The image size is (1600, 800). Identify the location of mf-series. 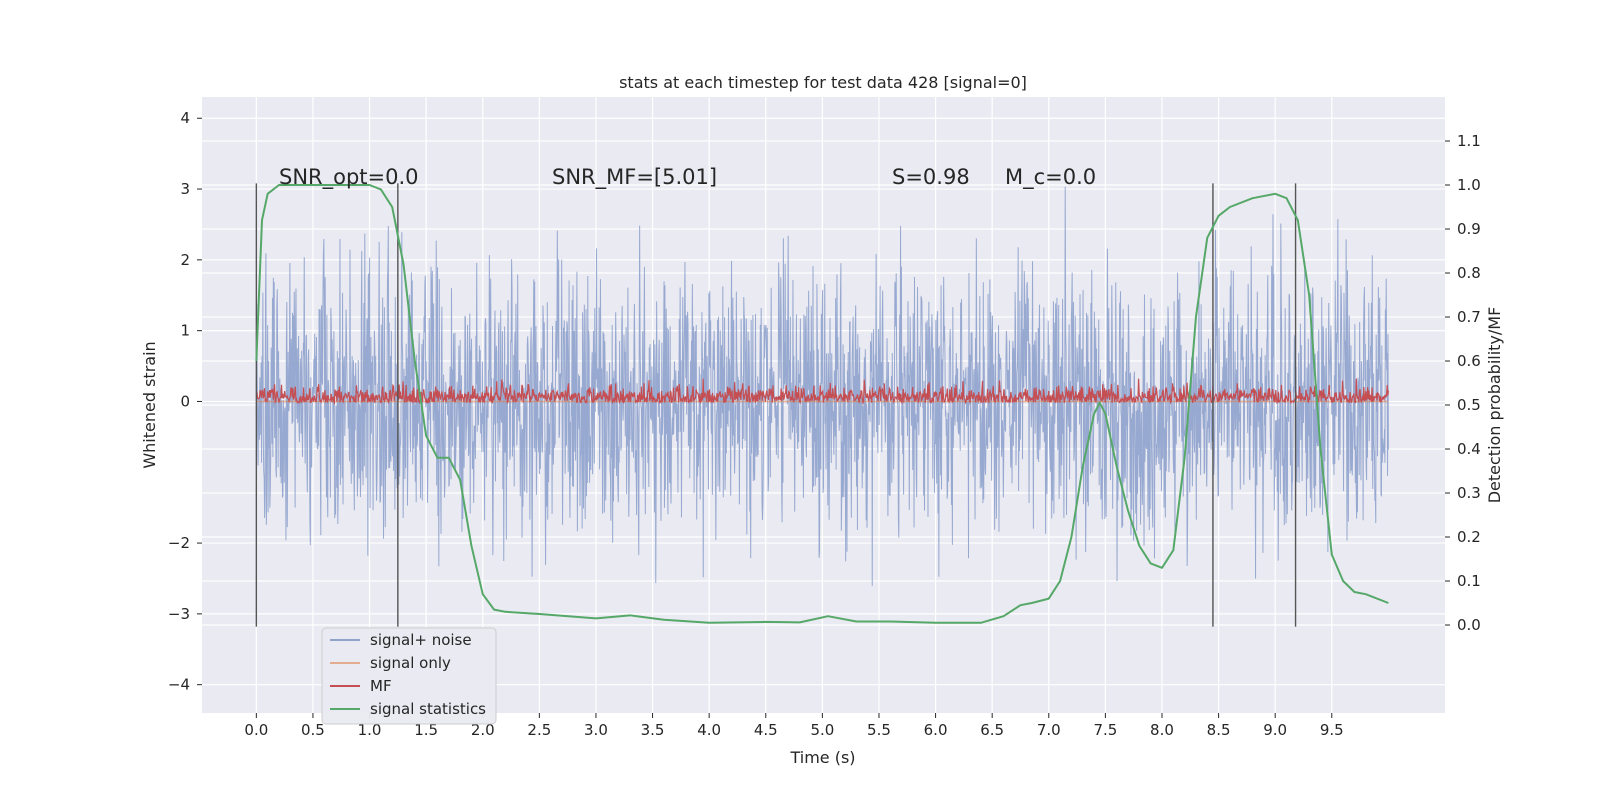
(822, 392).